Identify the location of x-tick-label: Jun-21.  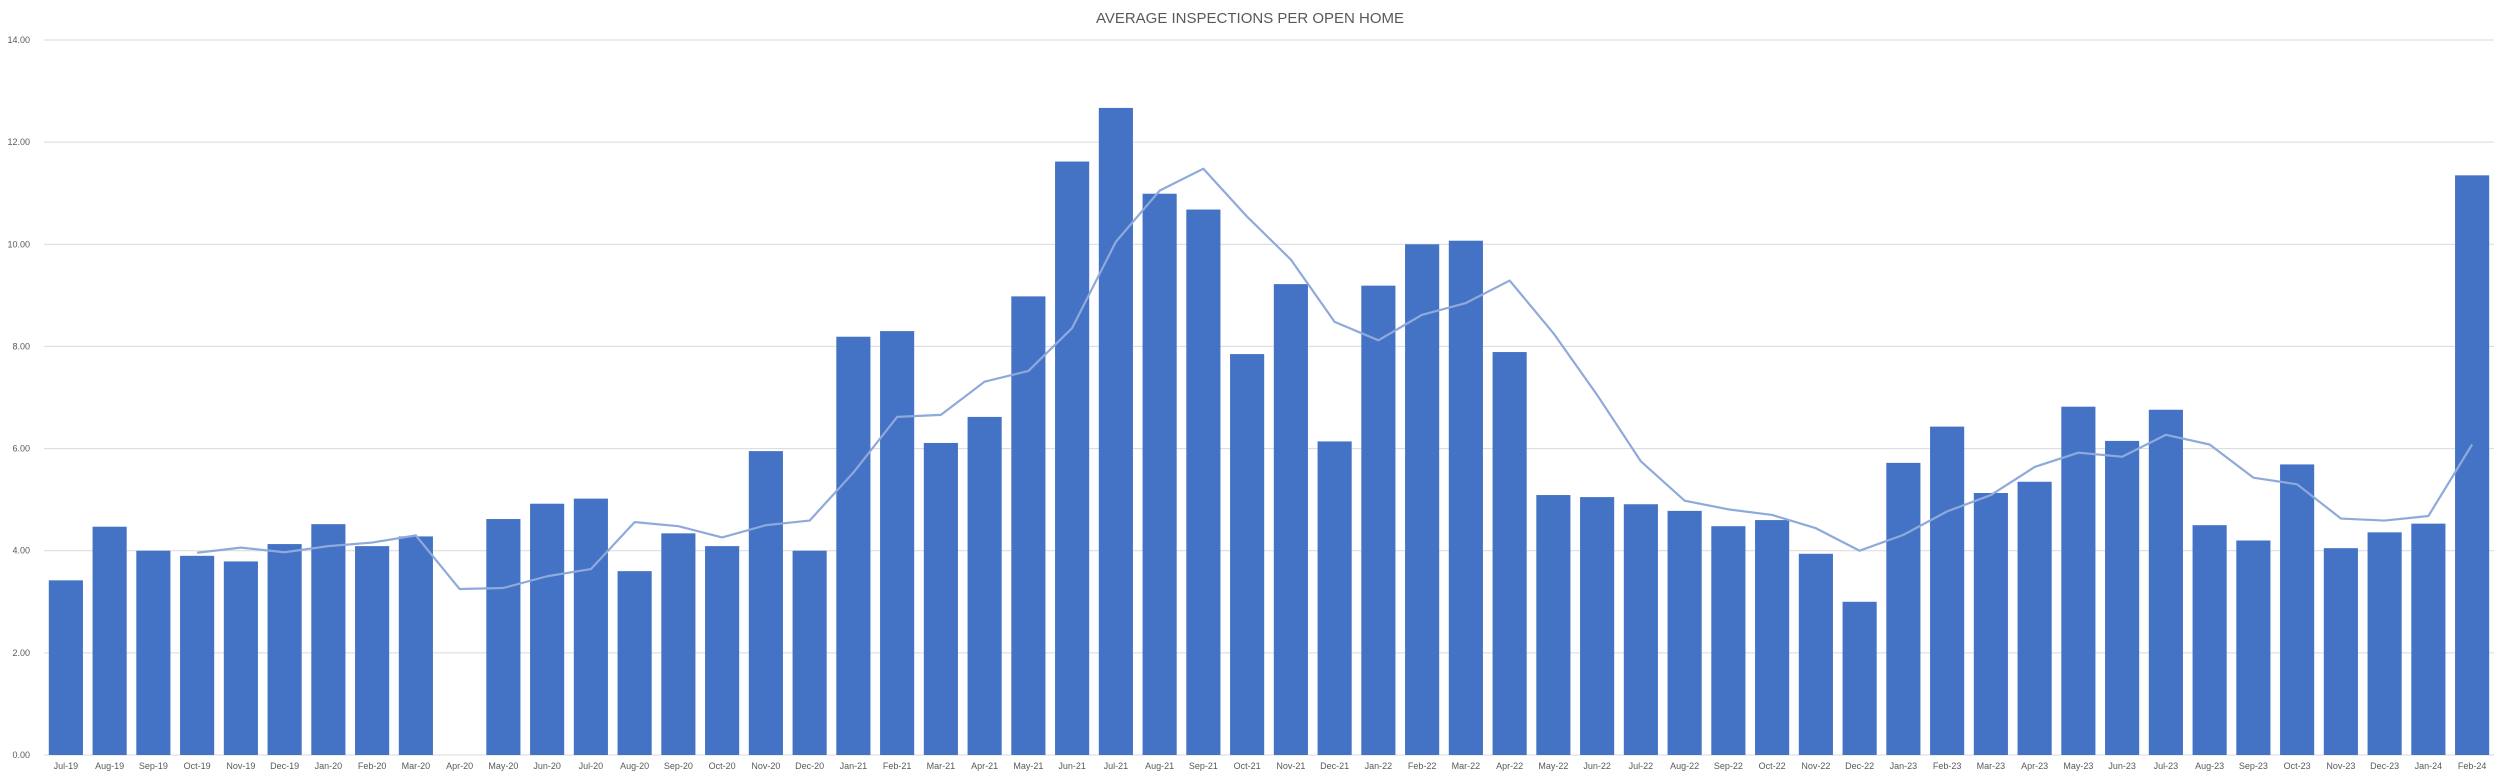
(1072, 766).